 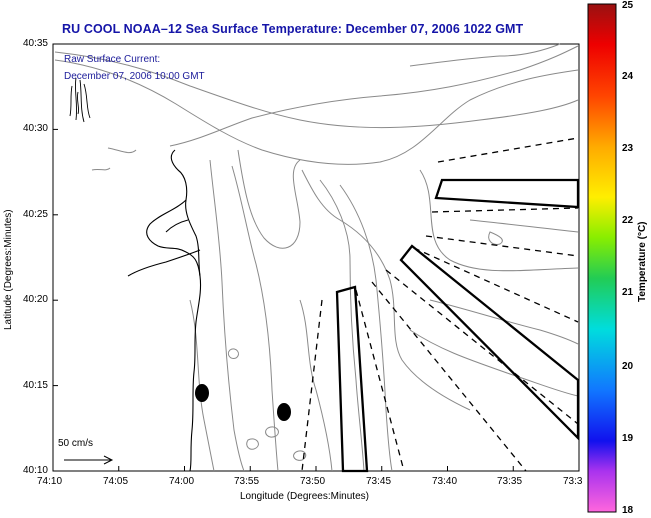 I want to click on y-tick-marks, so click(x=55, y=257).